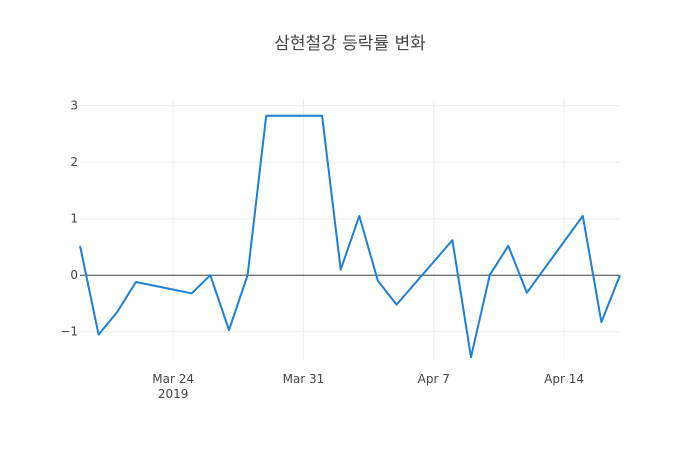 Image resolution: width=700 pixels, height=450 pixels. I want to click on y-tick-label: 2, so click(74, 162).